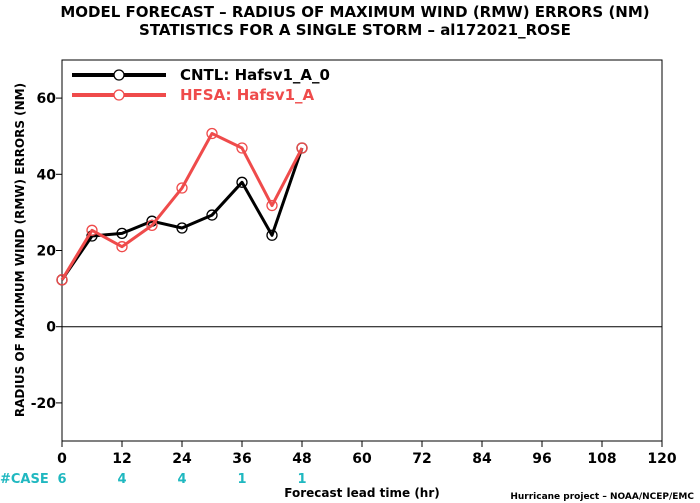  I want to click on x-tick-label: 0, so click(62, 459).